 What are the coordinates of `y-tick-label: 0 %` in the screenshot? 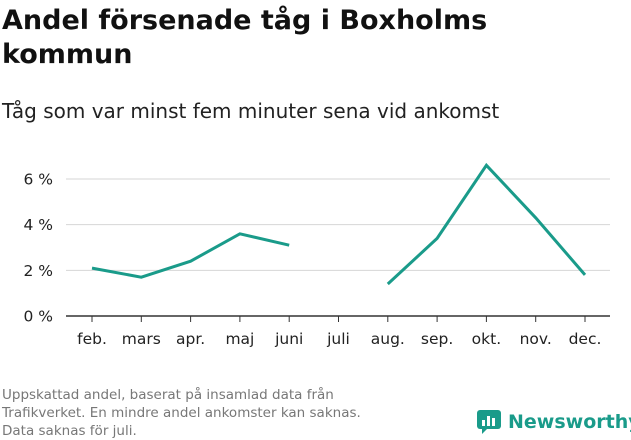 It's located at (38, 317).